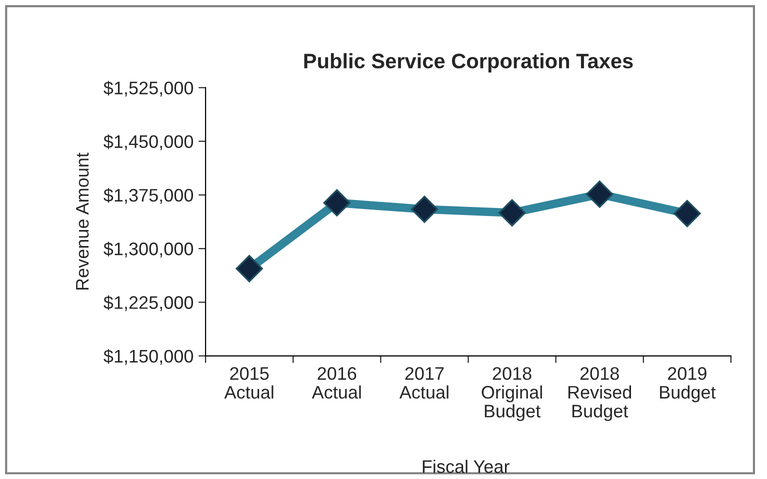 Image resolution: width=767 pixels, height=479 pixels. Describe the element at coordinates (149, 88) in the screenshot. I see `y-tick-label: $1,525,000` at that location.